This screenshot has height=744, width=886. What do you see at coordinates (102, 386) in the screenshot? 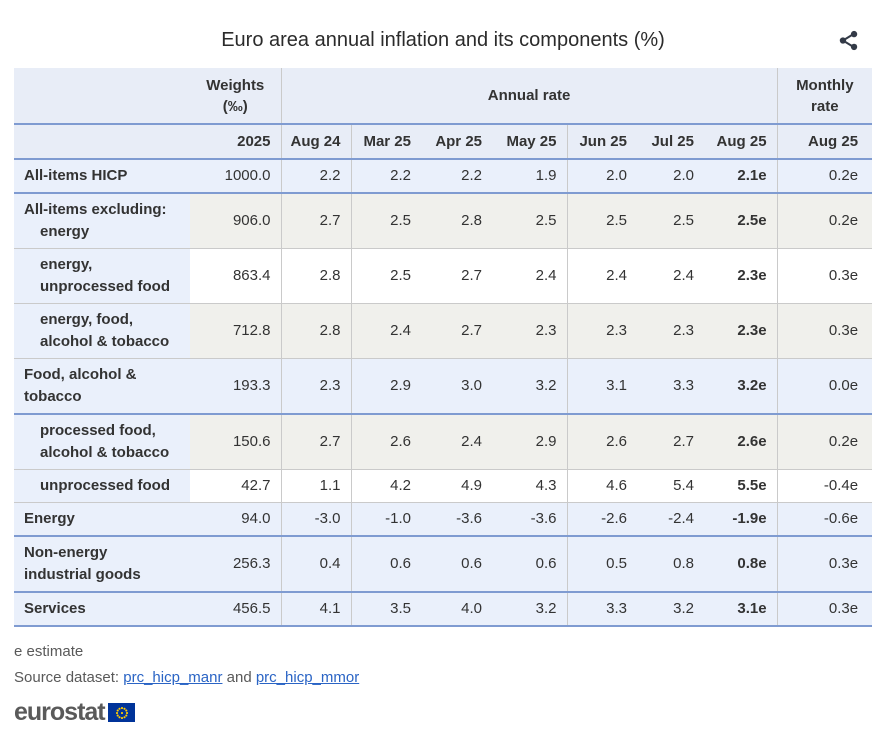
I see `row-label-cell: Food, alcohol & tobacco` at bounding box center [102, 386].